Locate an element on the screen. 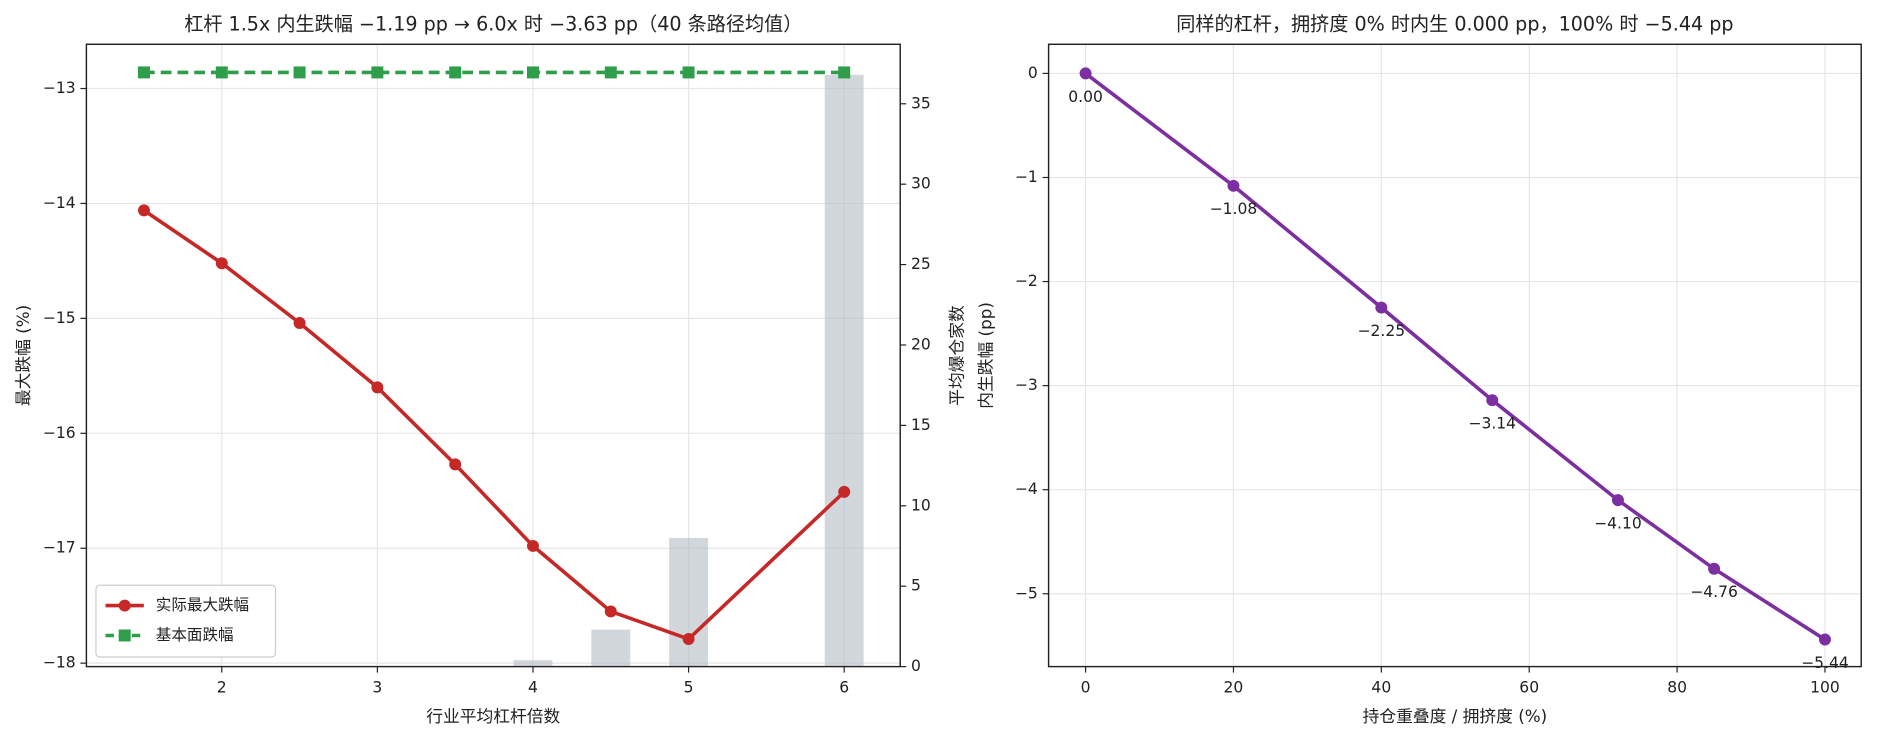  value-label: −3.14 is located at coordinates (1492, 424).